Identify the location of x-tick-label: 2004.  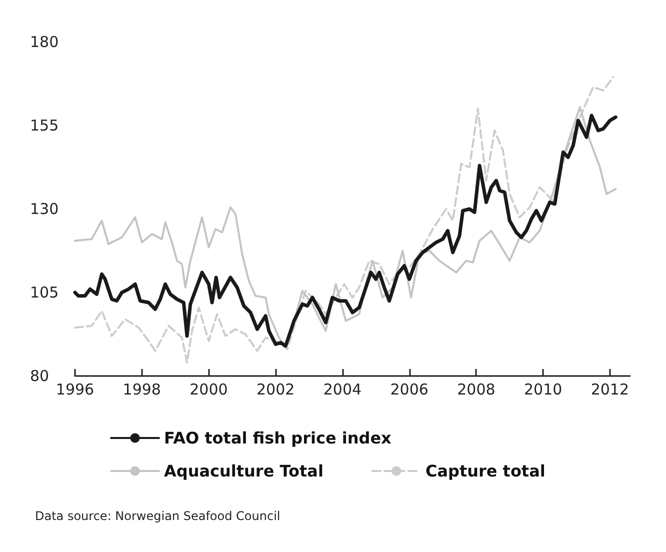
(342, 389).